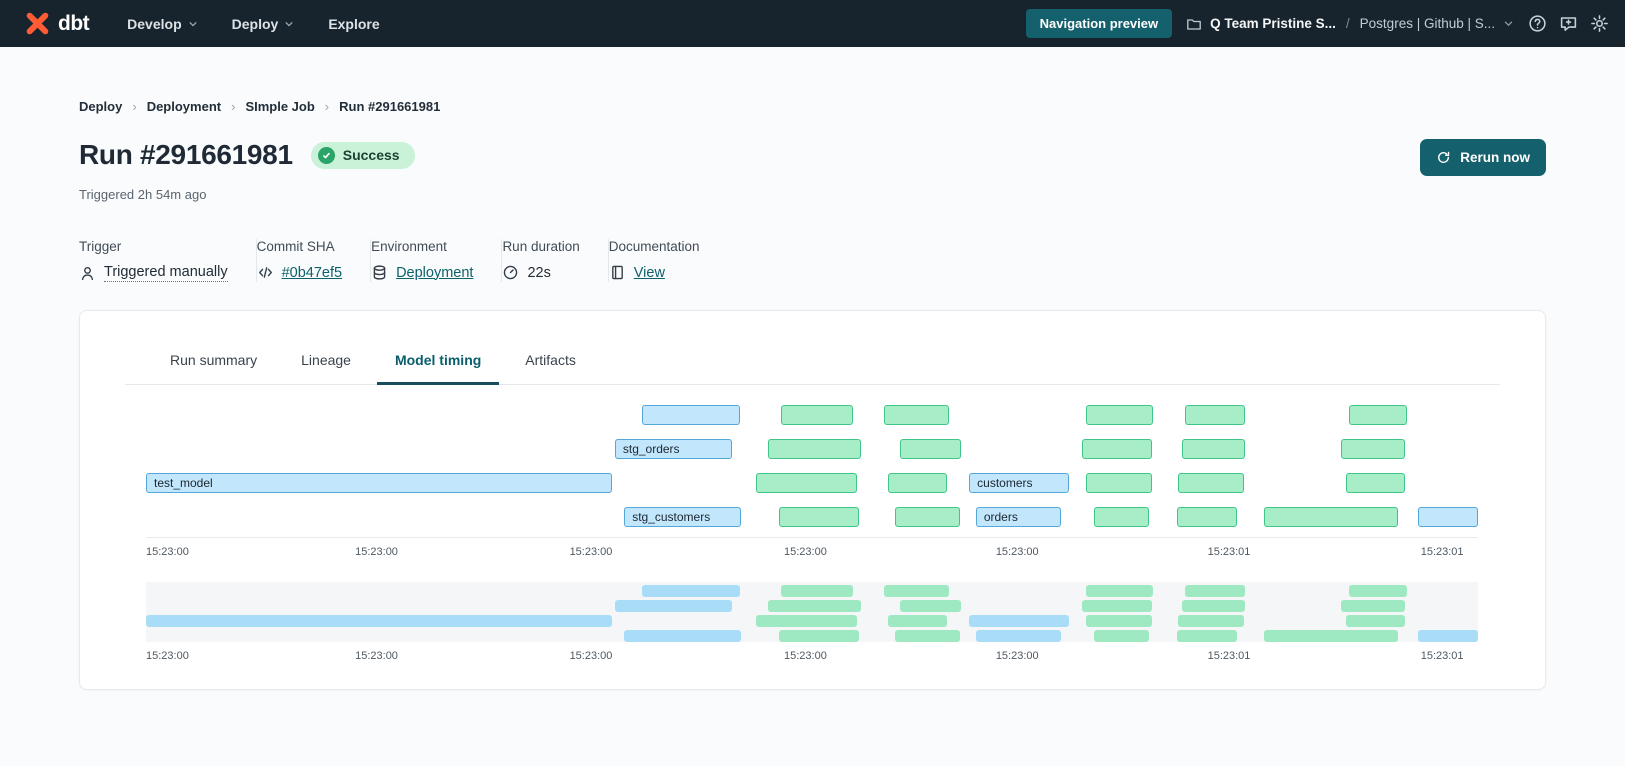  I want to click on rerun-now-button: Rerun now, so click(1483, 157).